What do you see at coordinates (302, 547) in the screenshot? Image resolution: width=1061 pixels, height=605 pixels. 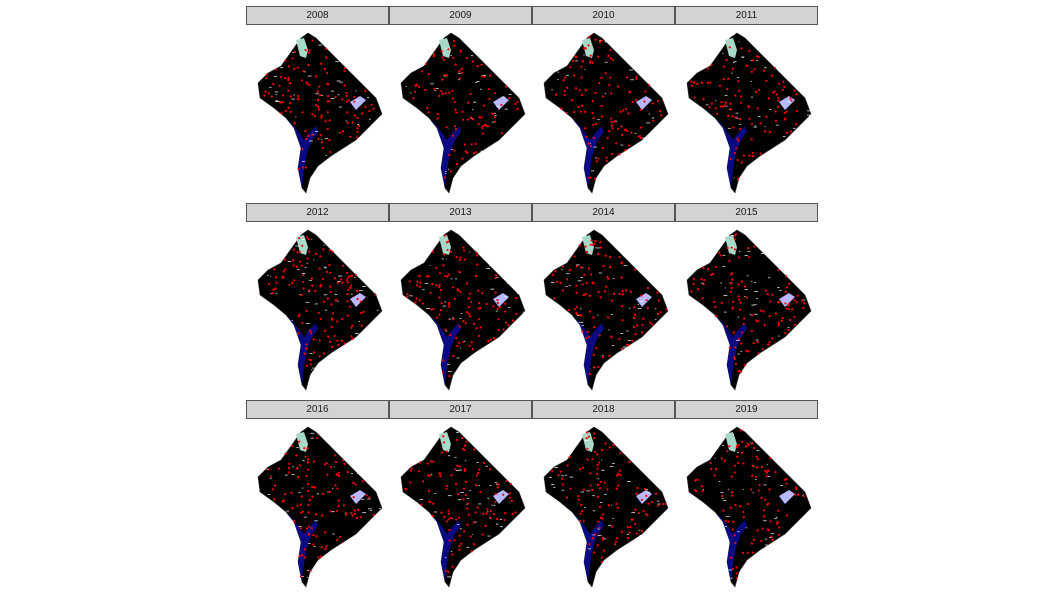 I see `river` at bounding box center [302, 547].